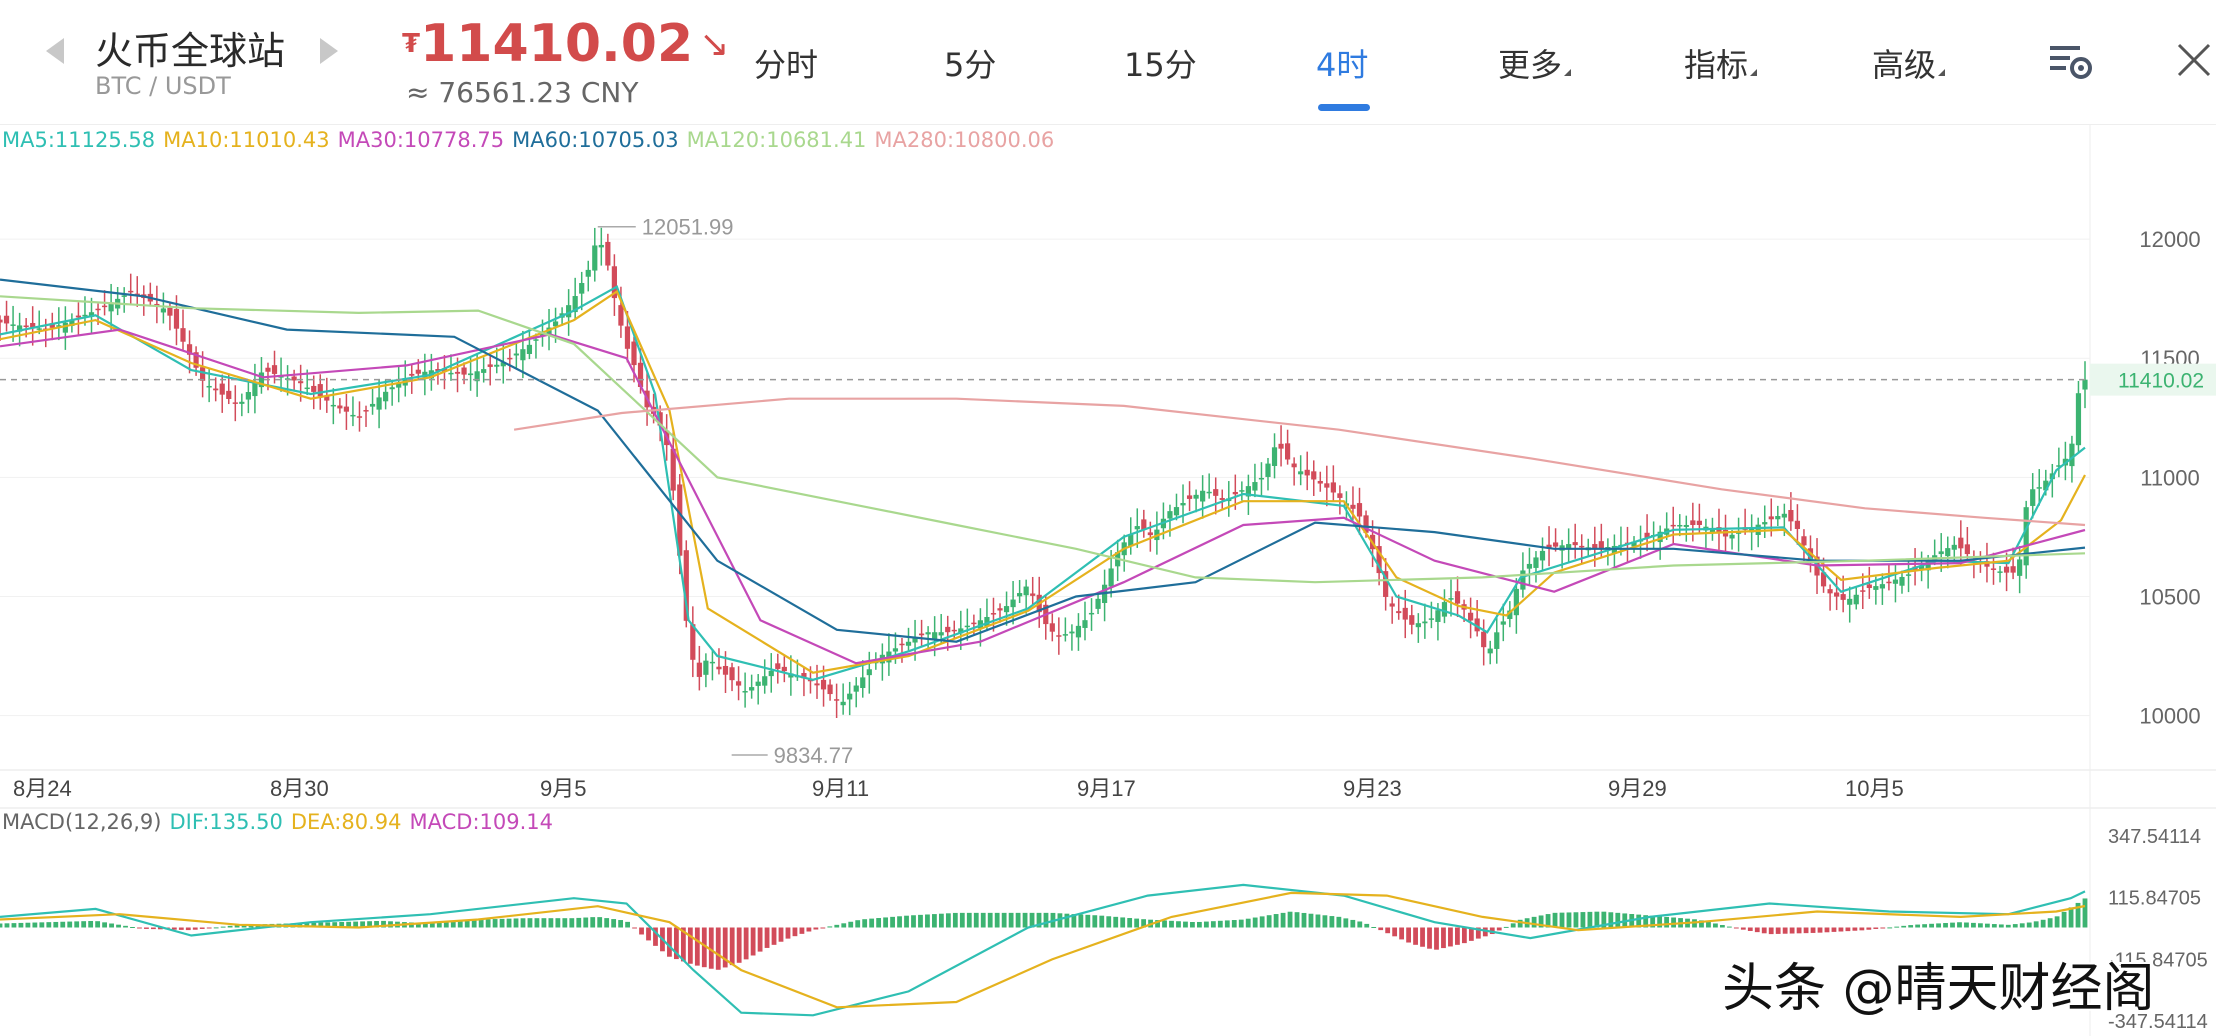 The image size is (2216, 1036). Describe the element at coordinates (2072, 62) in the screenshot. I see `chart-settings-icon` at that location.